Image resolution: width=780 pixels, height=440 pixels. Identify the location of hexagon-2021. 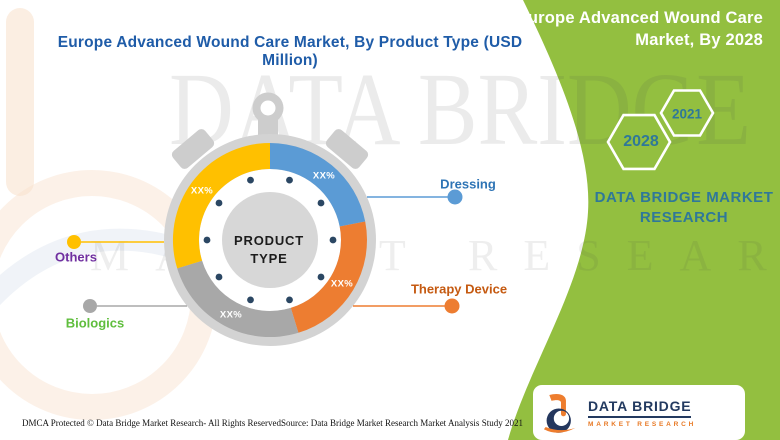
(687, 113).